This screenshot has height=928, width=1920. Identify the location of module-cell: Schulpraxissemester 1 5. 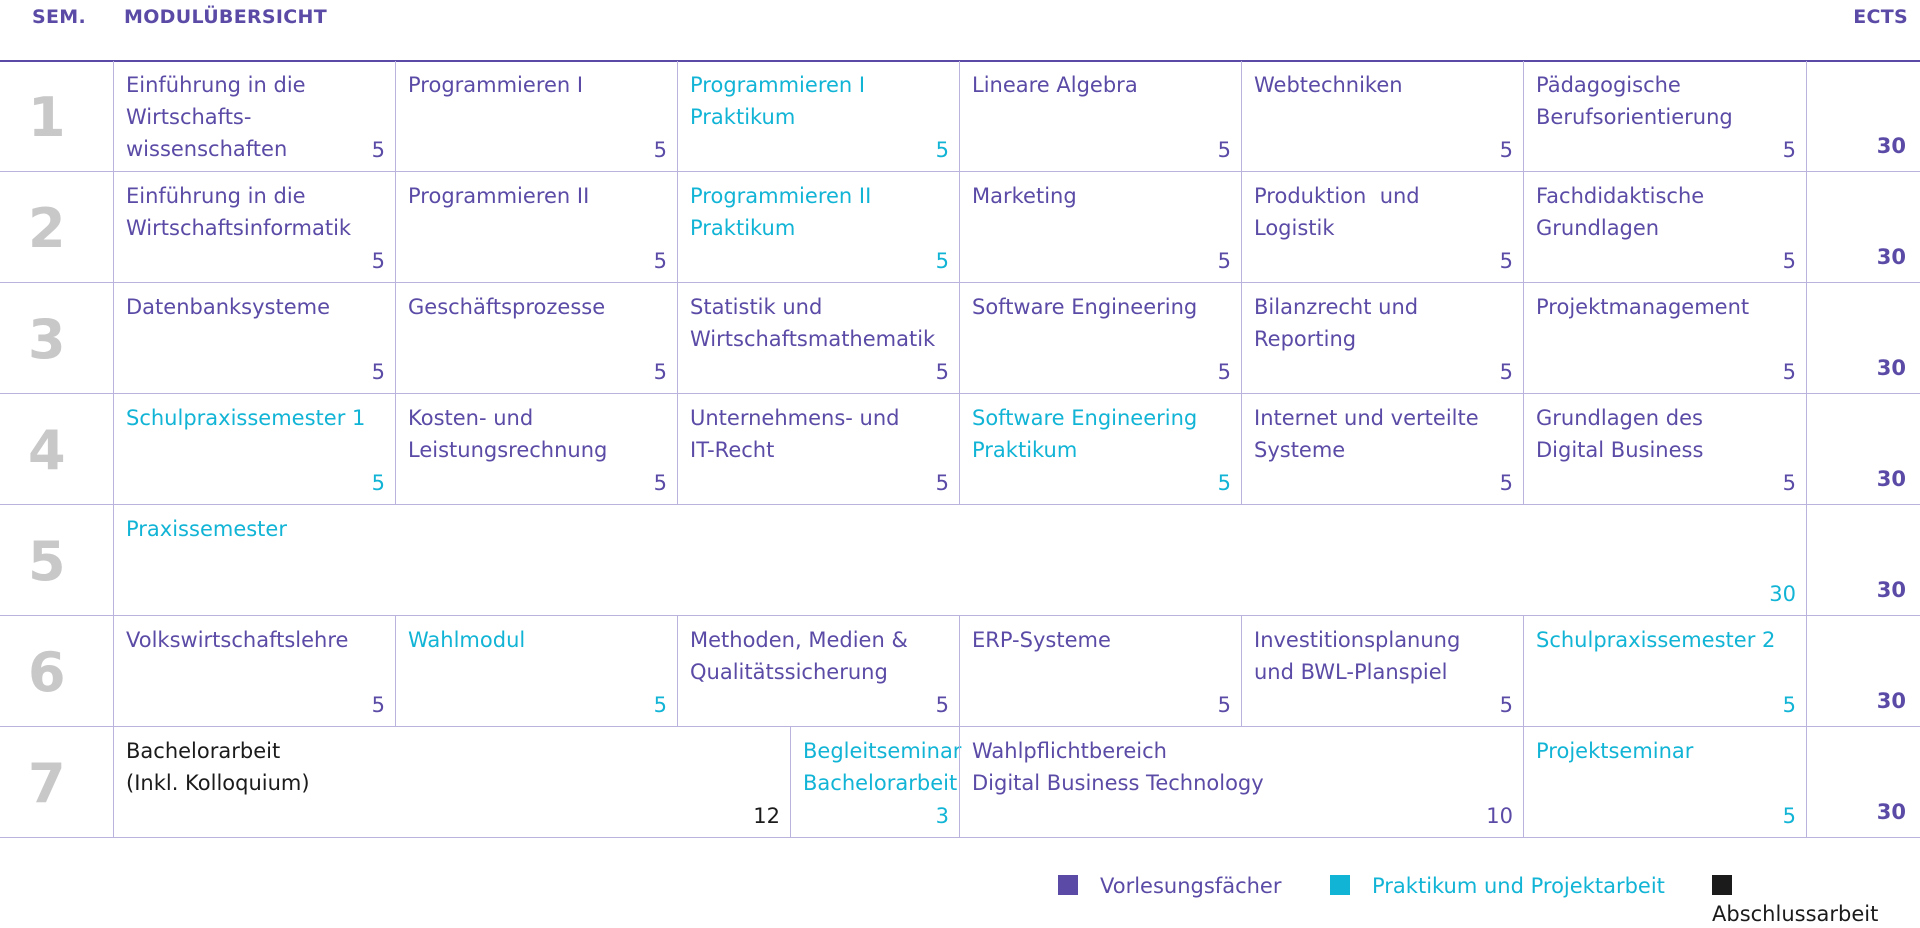
(254, 449).